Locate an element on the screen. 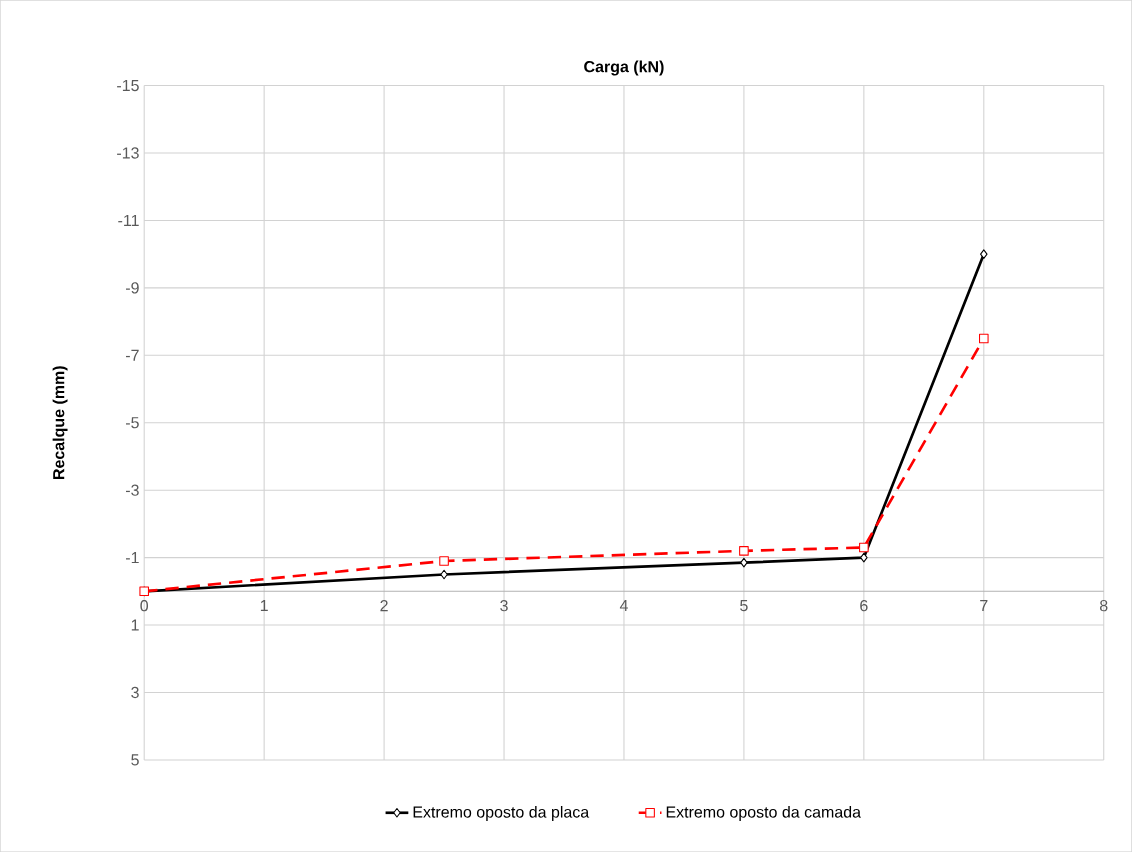 The height and width of the screenshot is (852, 1132). y-tick-label: -7 is located at coordinates (132, 355).